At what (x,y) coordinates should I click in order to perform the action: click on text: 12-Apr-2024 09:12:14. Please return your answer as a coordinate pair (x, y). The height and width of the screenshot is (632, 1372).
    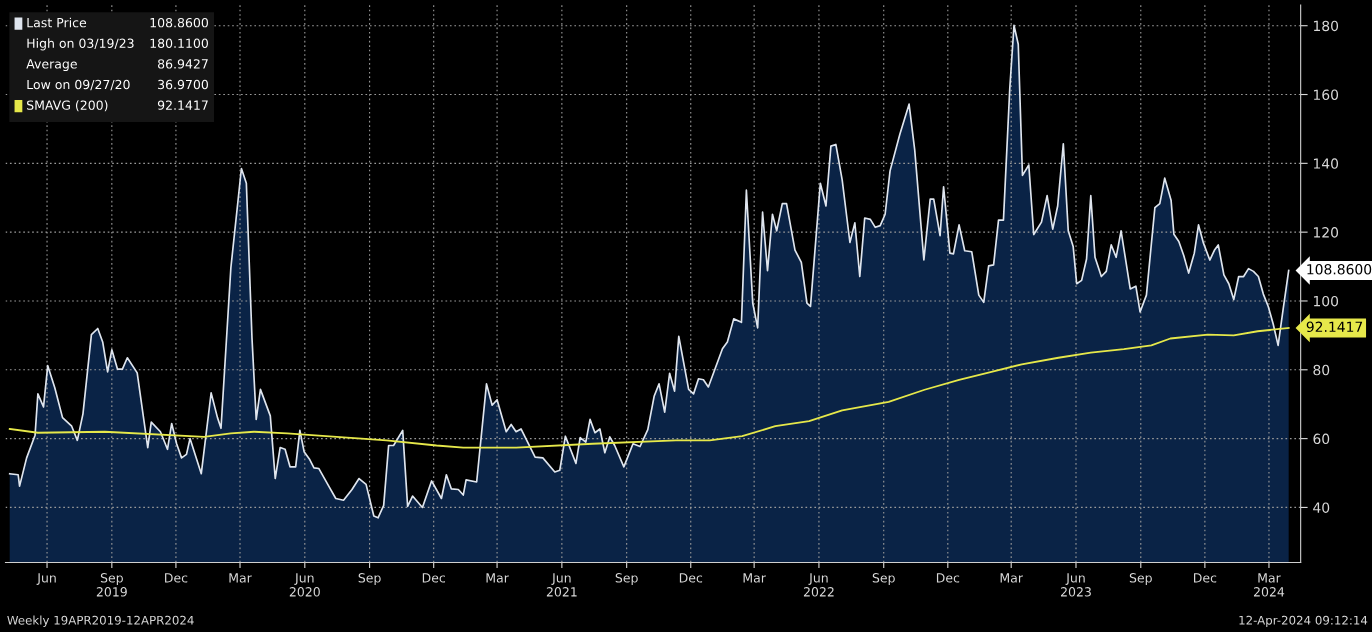
    Looking at the image, I should click on (1303, 621).